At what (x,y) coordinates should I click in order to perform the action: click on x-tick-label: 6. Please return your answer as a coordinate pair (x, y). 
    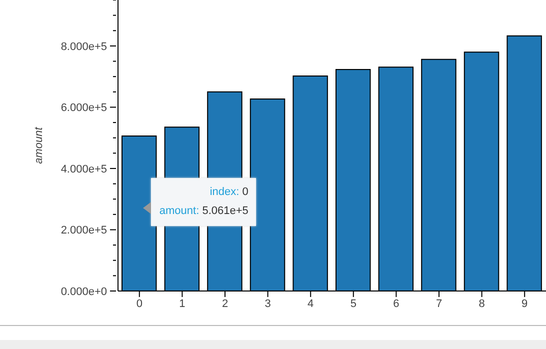
    Looking at the image, I should click on (396, 304).